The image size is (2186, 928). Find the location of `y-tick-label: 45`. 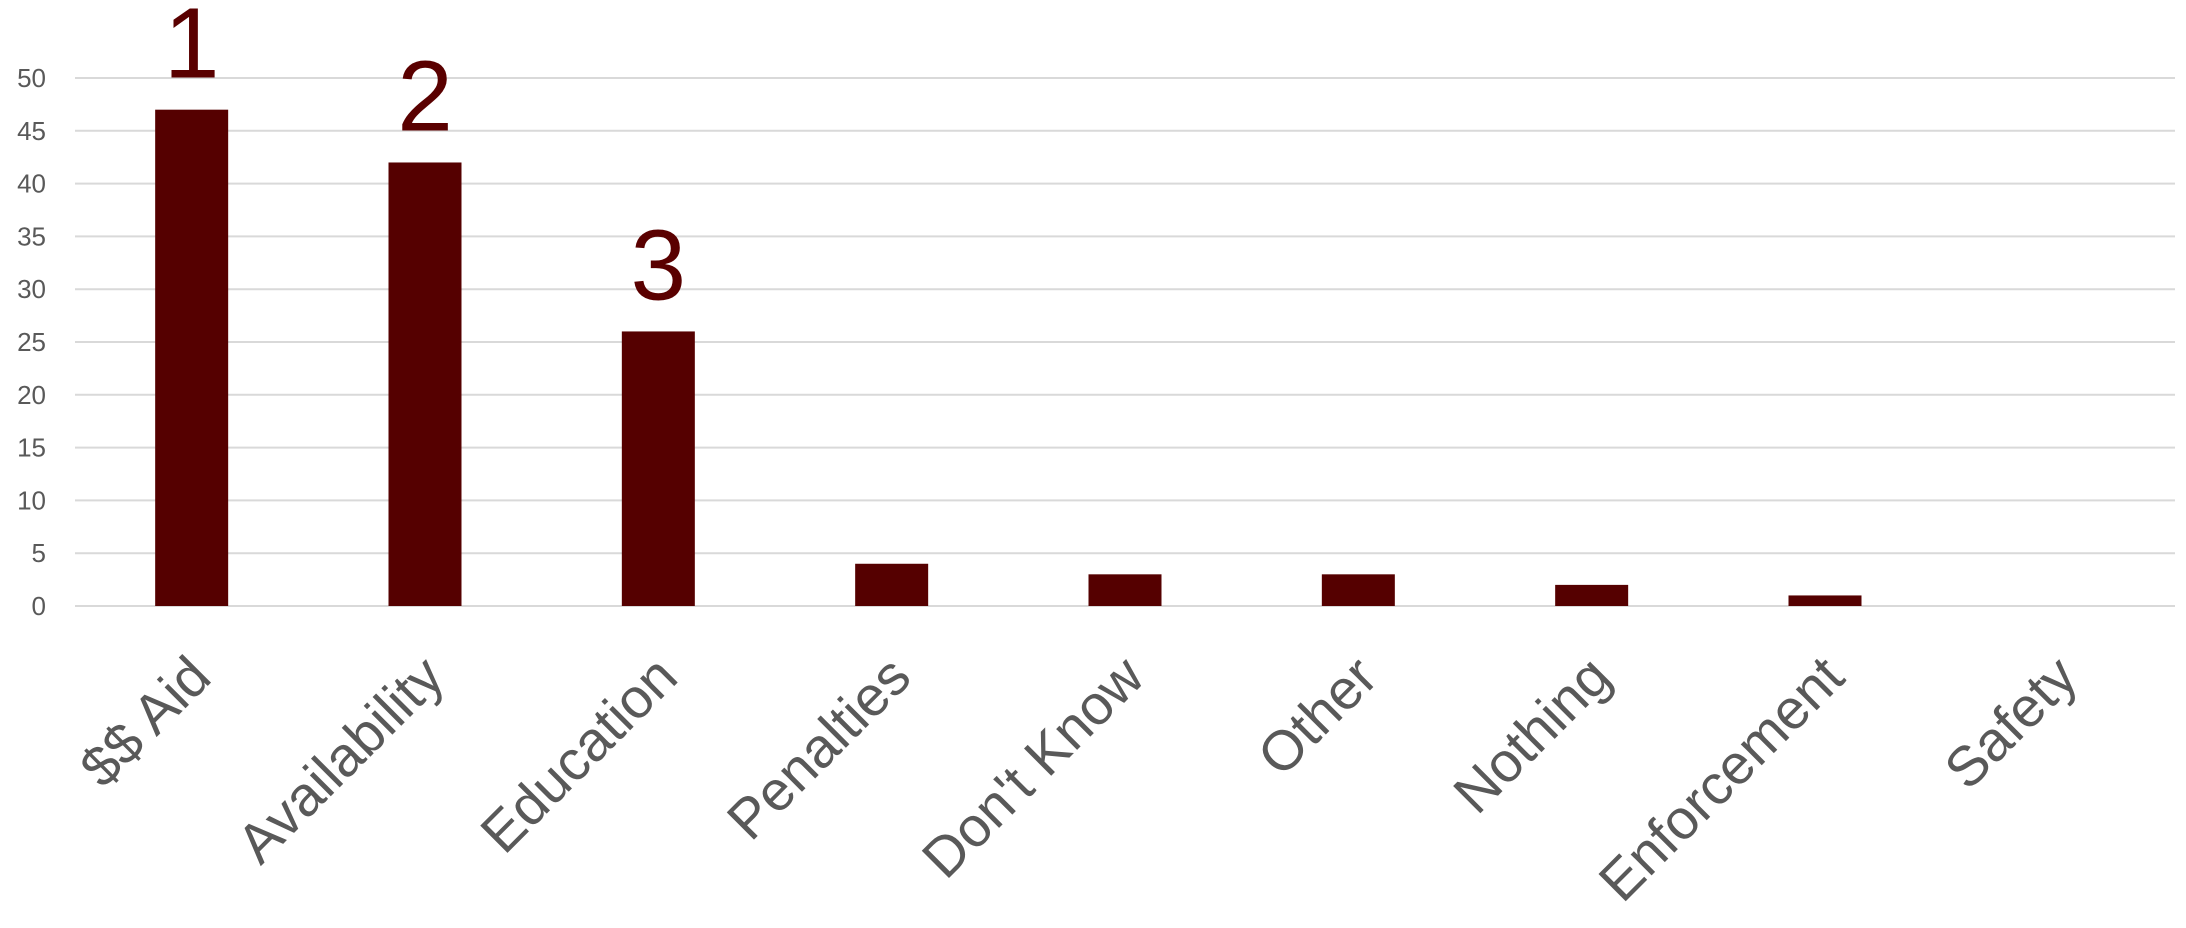

y-tick-label: 45 is located at coordinates (31, 131).